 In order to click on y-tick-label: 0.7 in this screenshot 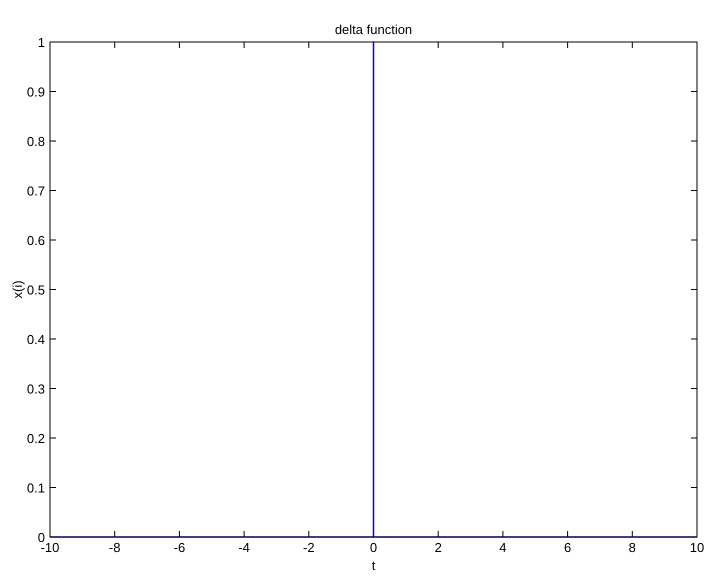, I will do `click(35, 191)`.